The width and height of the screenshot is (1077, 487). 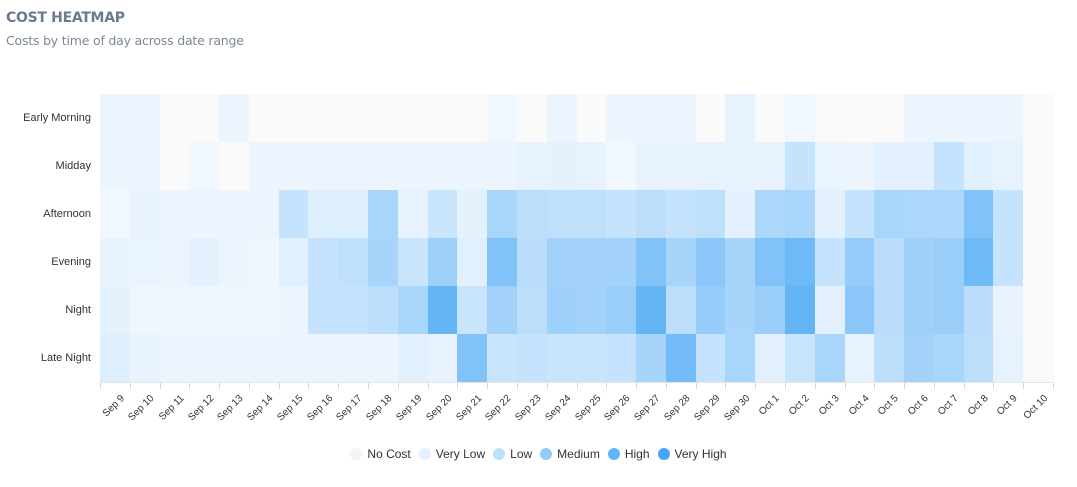 What do you see at coordinates (692, 454) in the screenshot?
I see `legend-item: Very High` at bounding box center [692, 454].